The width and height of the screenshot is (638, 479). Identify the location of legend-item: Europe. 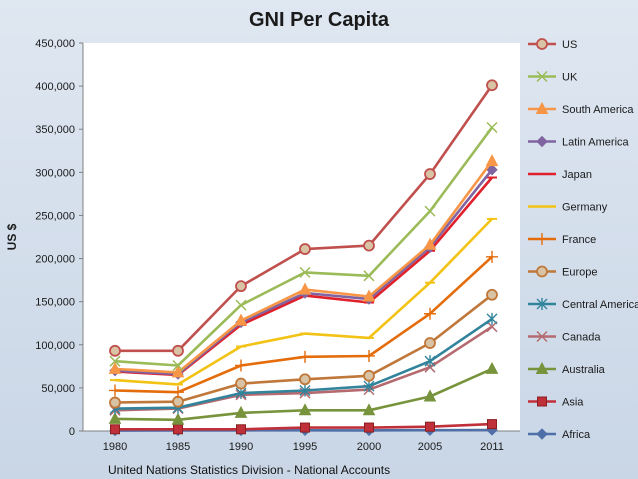
(562, 272).